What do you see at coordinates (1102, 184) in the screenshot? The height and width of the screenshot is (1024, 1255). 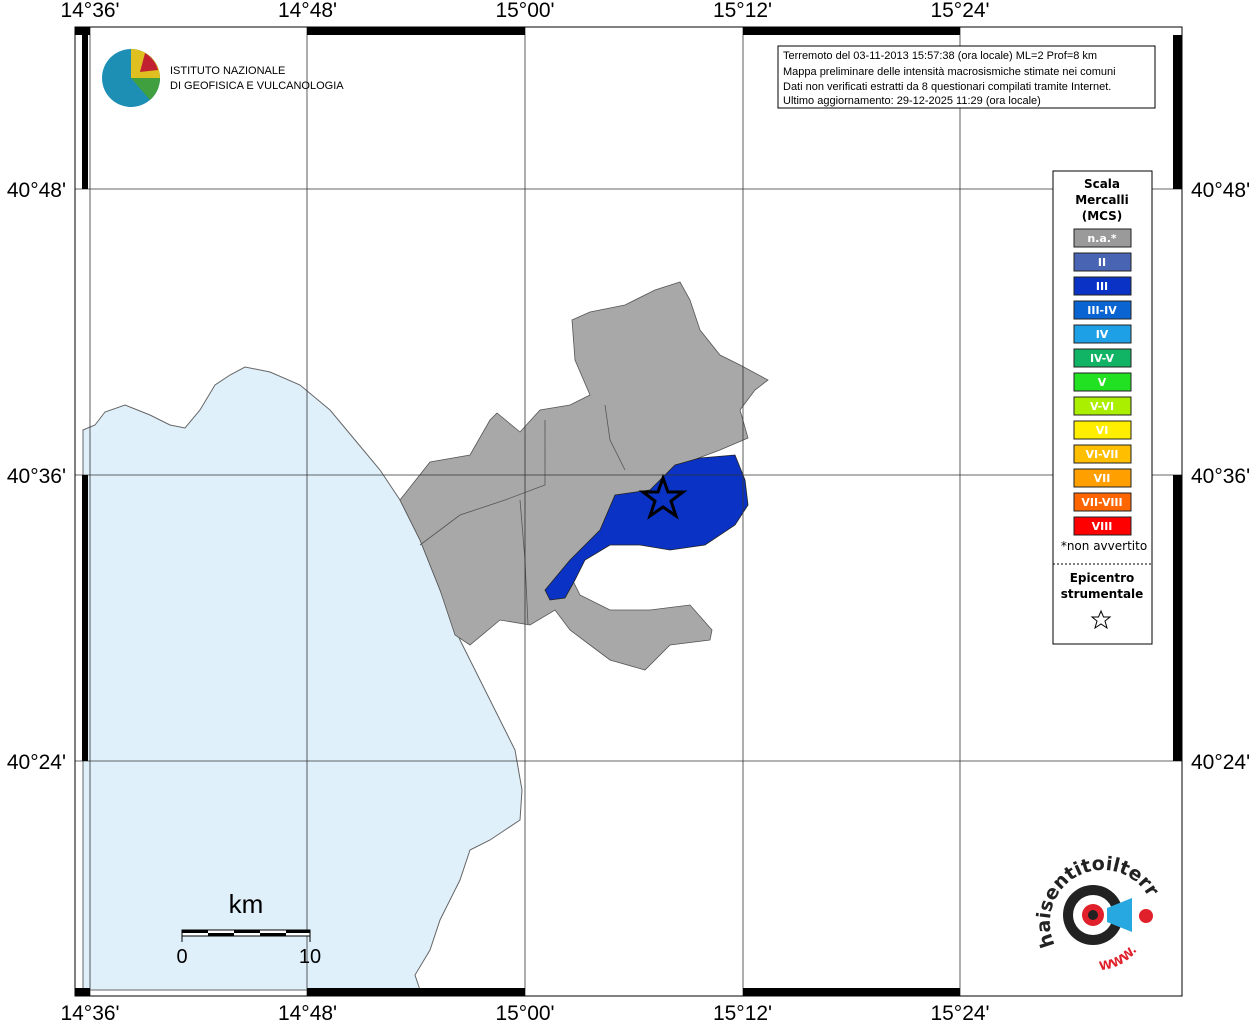 I see `legend-title: Scala` at bounding box center [1102, 184].